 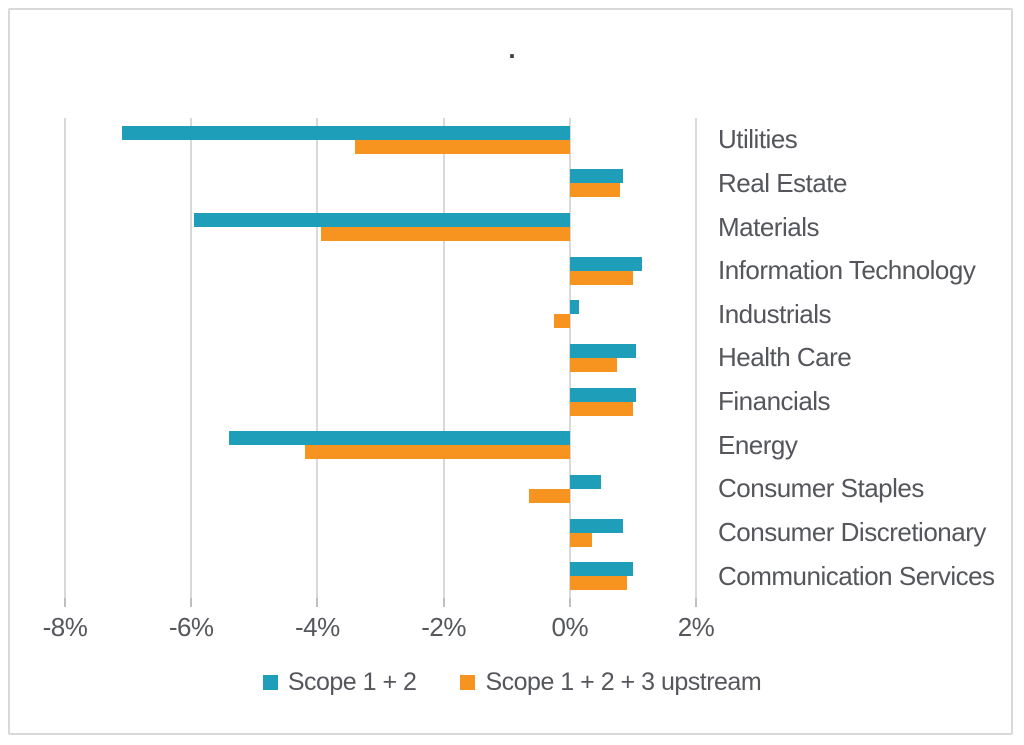 I want to click on category-label: Financials, so click(x=774, y=401).